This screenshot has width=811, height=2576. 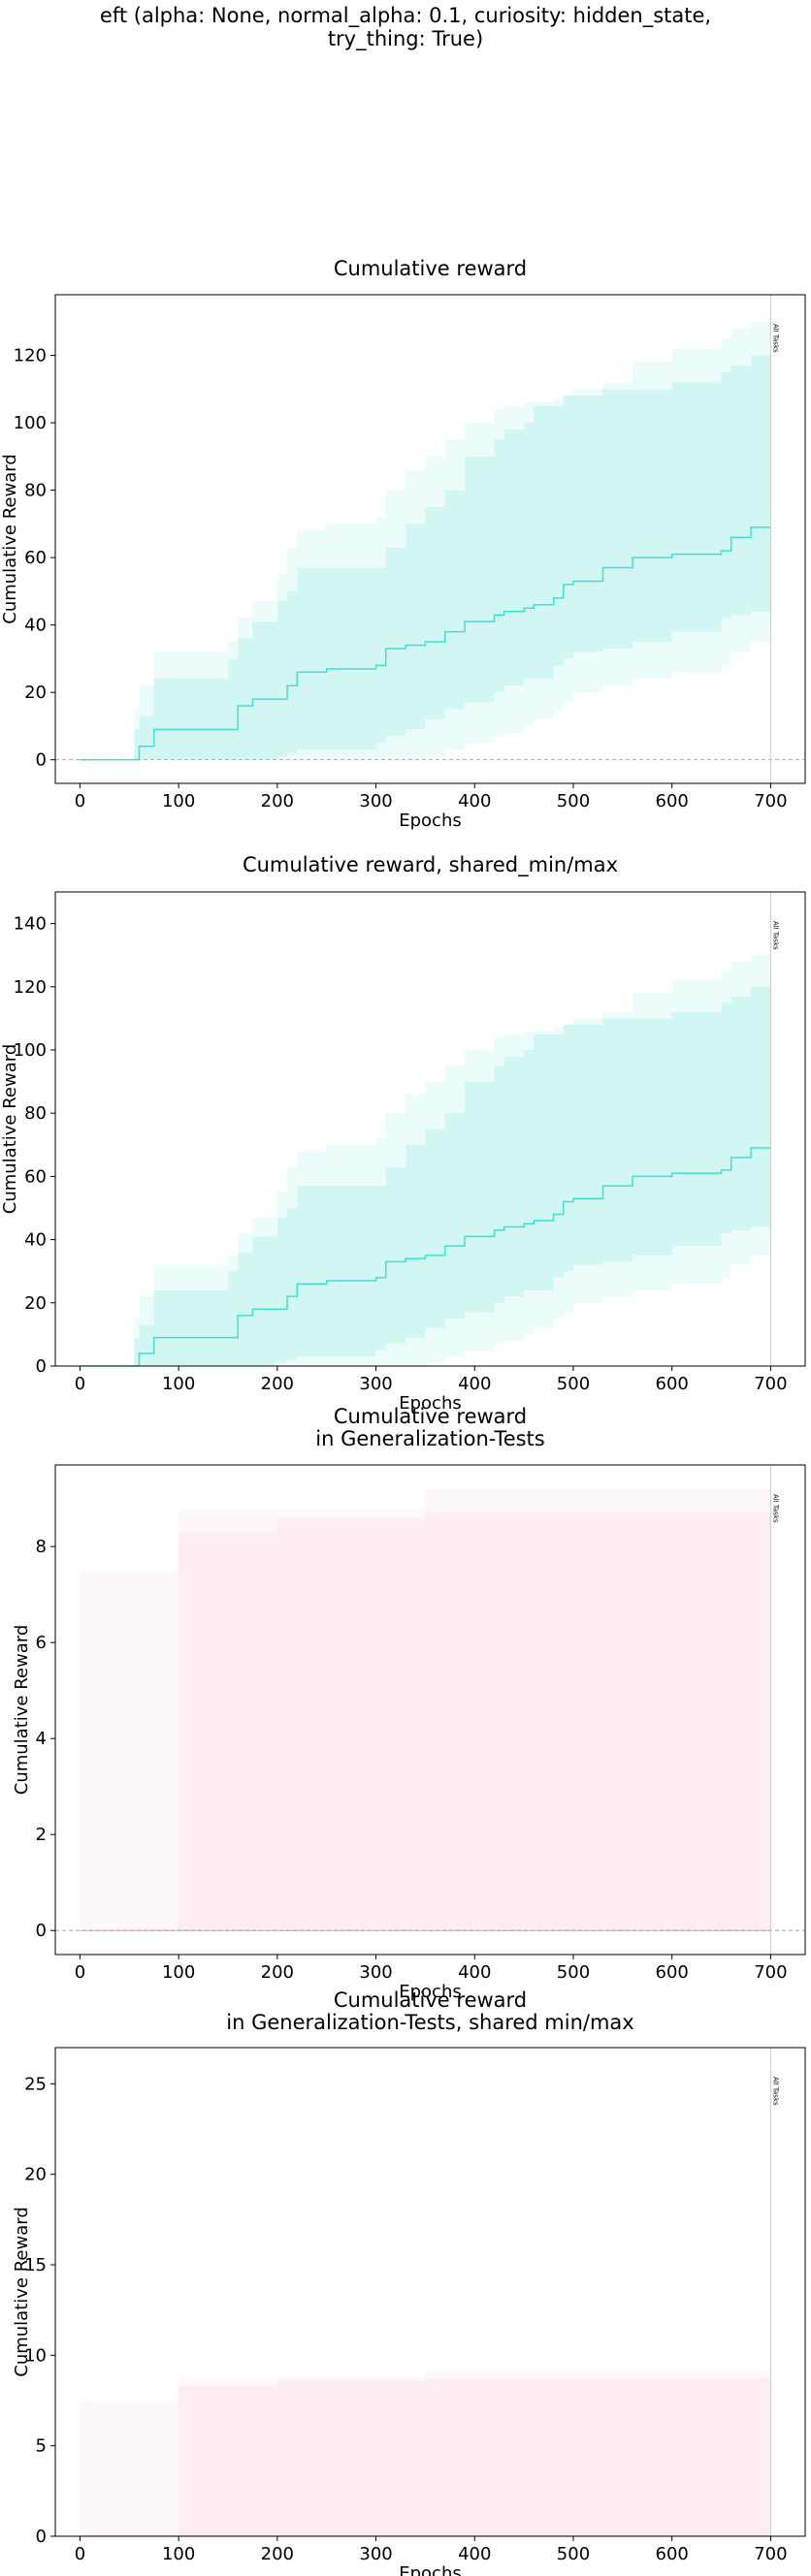 I want to click on suptitle-line-2: try_thing: True), so click(x=405, y=38).